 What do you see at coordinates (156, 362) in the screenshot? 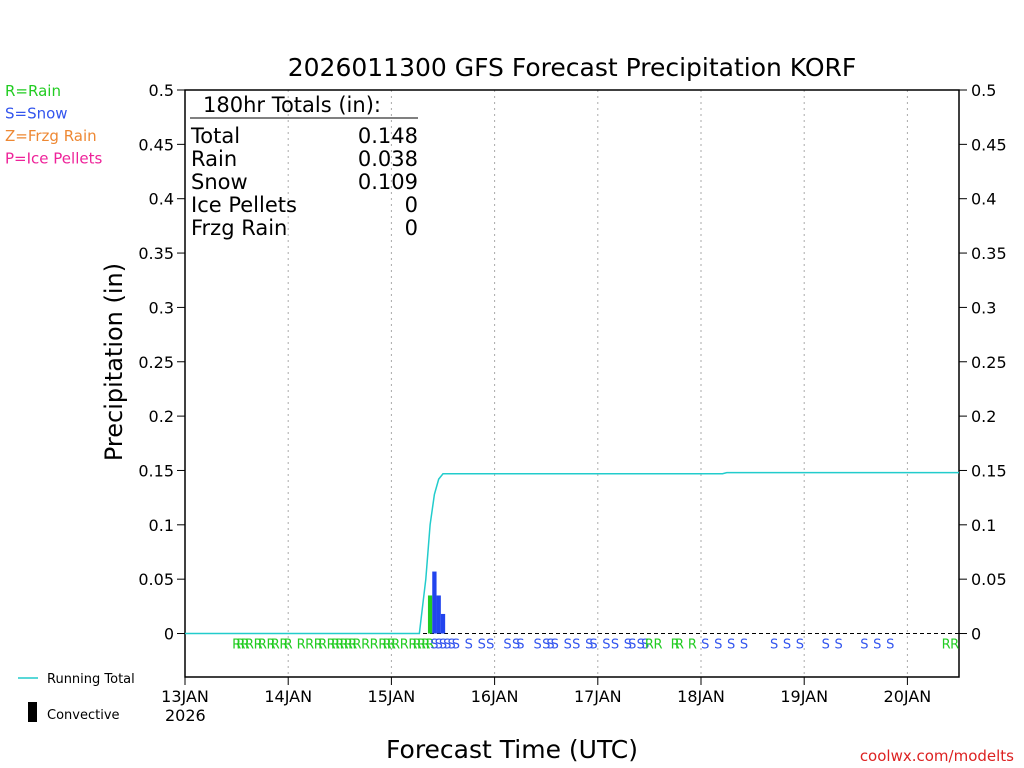
I see `y-tick-label: 0.25` at bounding box center [156, 362].